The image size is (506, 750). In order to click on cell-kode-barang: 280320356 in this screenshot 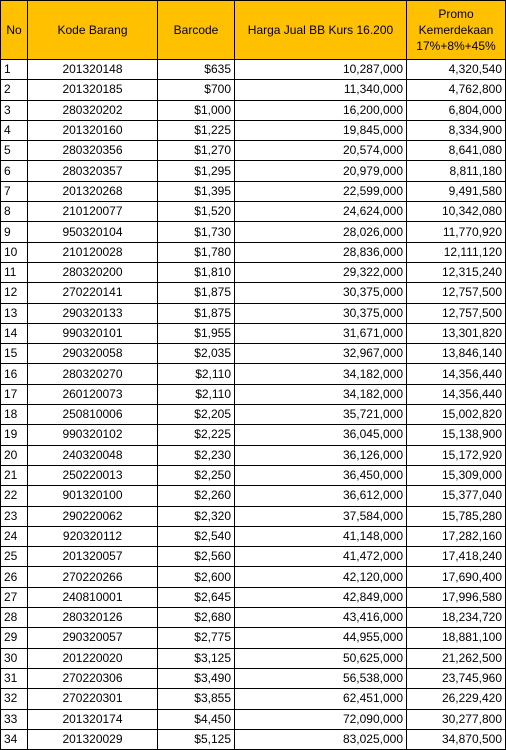, I will do `click(92, 151)`.